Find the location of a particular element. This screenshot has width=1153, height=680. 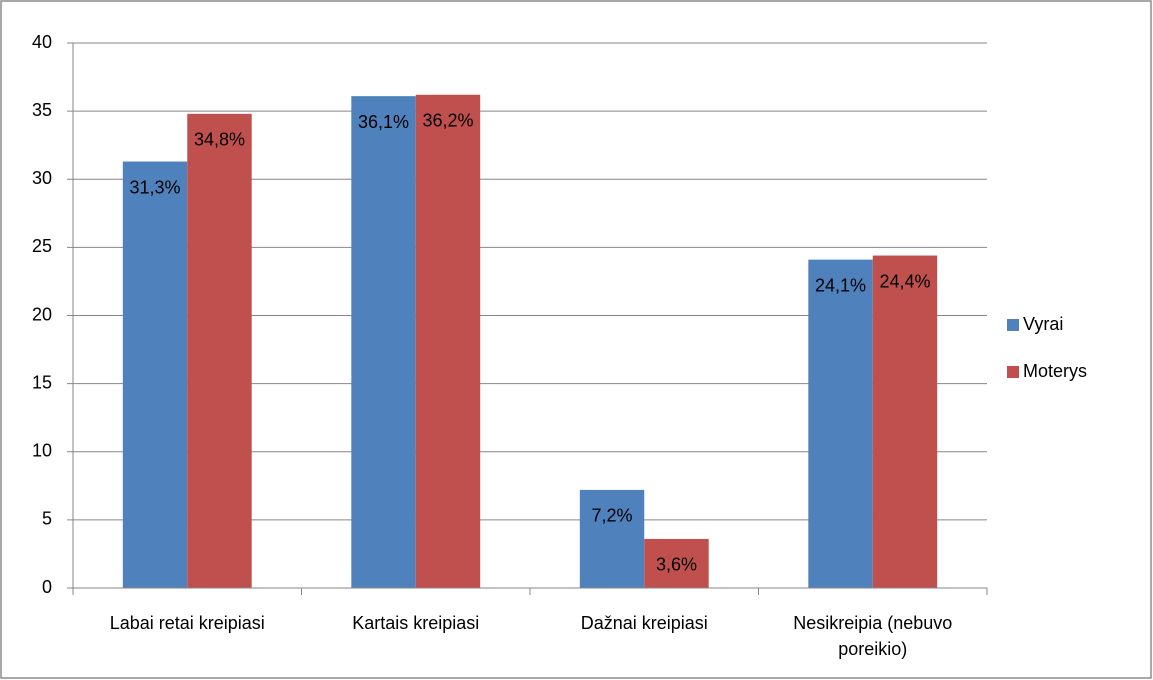

x-tick-label-box: Kartais kreipiasi is located at coordinates (416, 623).